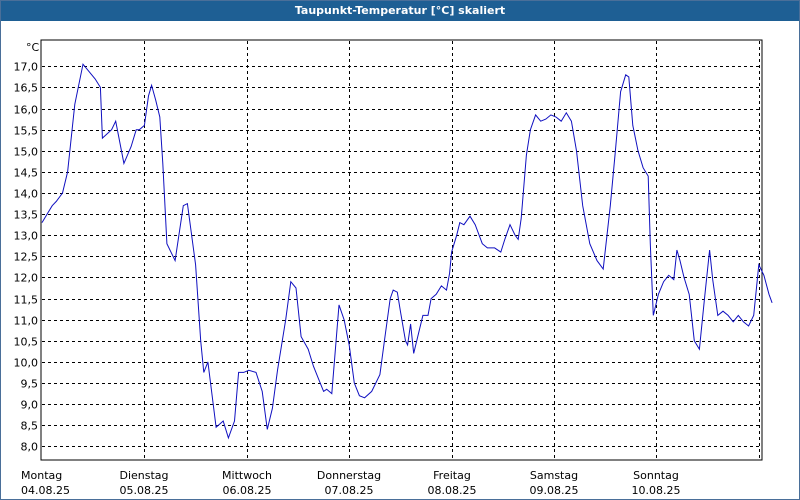  I want to click on y-tick-label: 12,5, so click(26, 257).